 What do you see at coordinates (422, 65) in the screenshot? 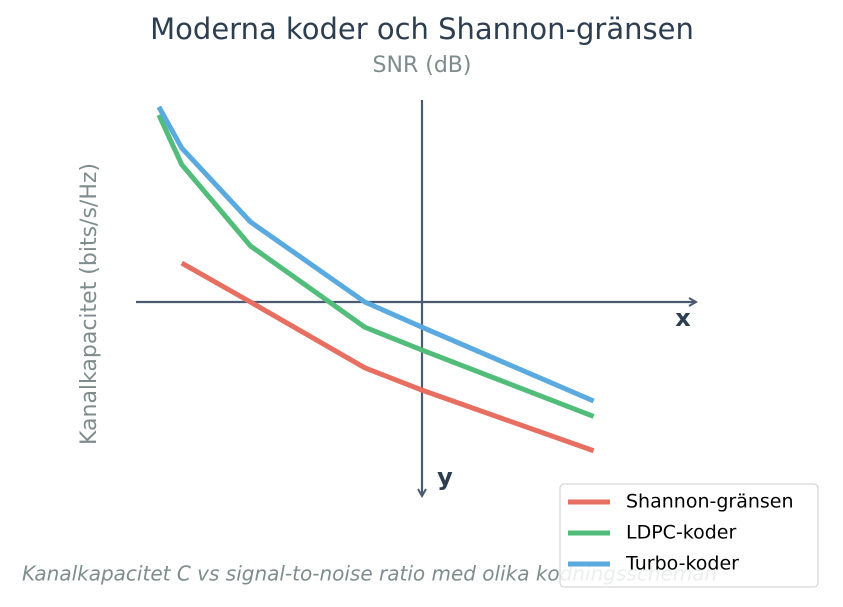
I see `x-axis-label: SNR (dB)` at bounding box center [422, 65].